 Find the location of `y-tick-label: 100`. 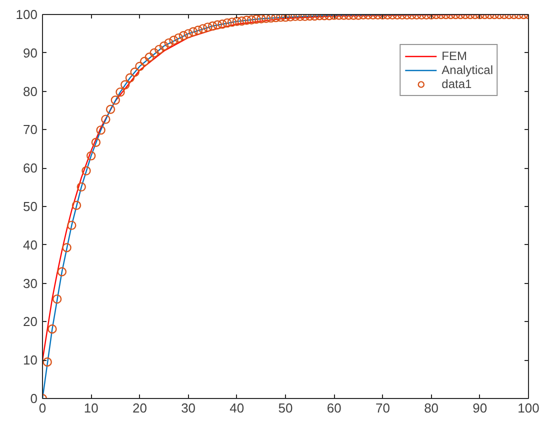

y-tick-label: 100 is located at coordinates (27, 14).